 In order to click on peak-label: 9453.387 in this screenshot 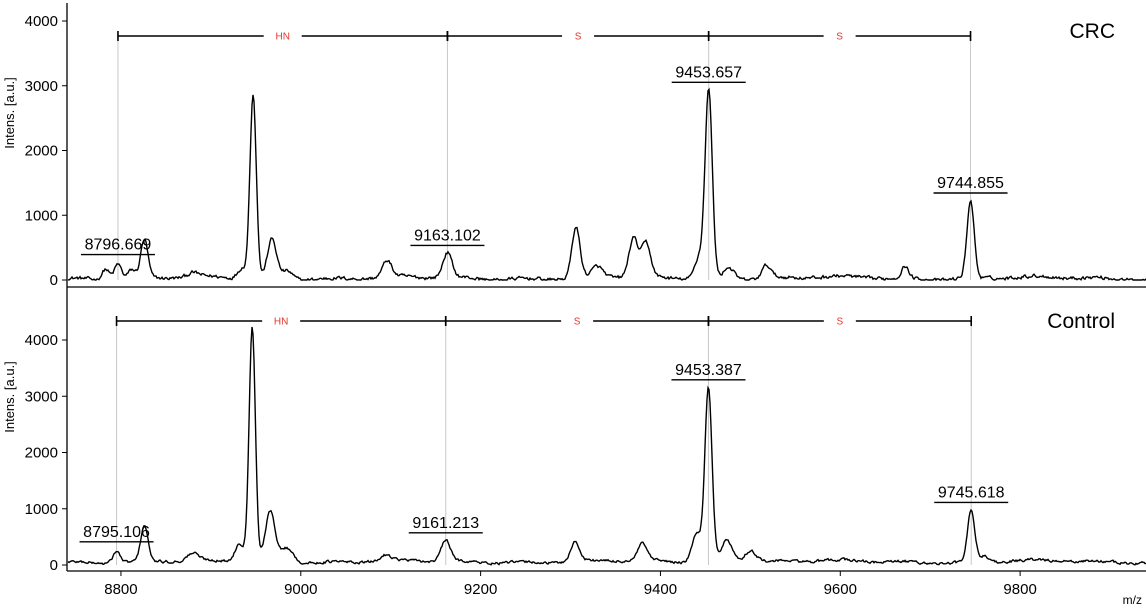, I will do `click(708, 370)`.